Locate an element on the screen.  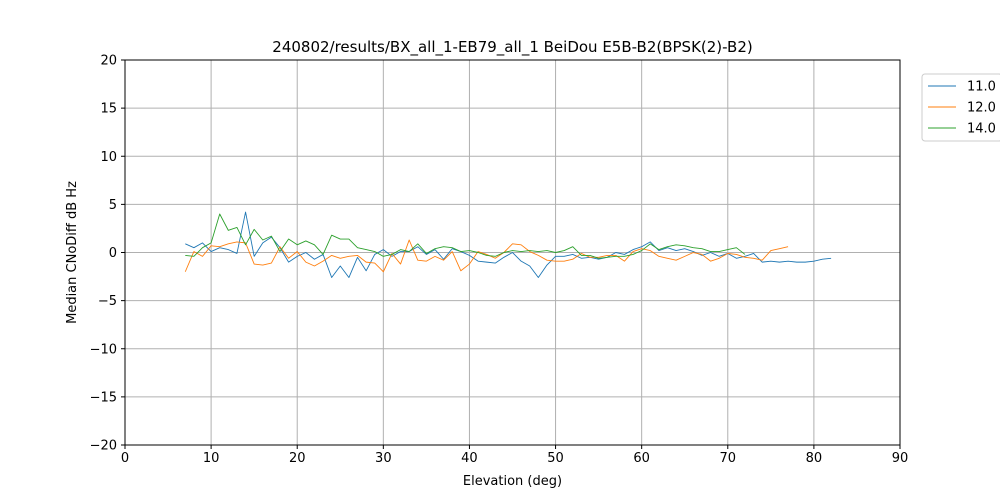
x-tick-label: 0 is located at coordinates (125, 458).